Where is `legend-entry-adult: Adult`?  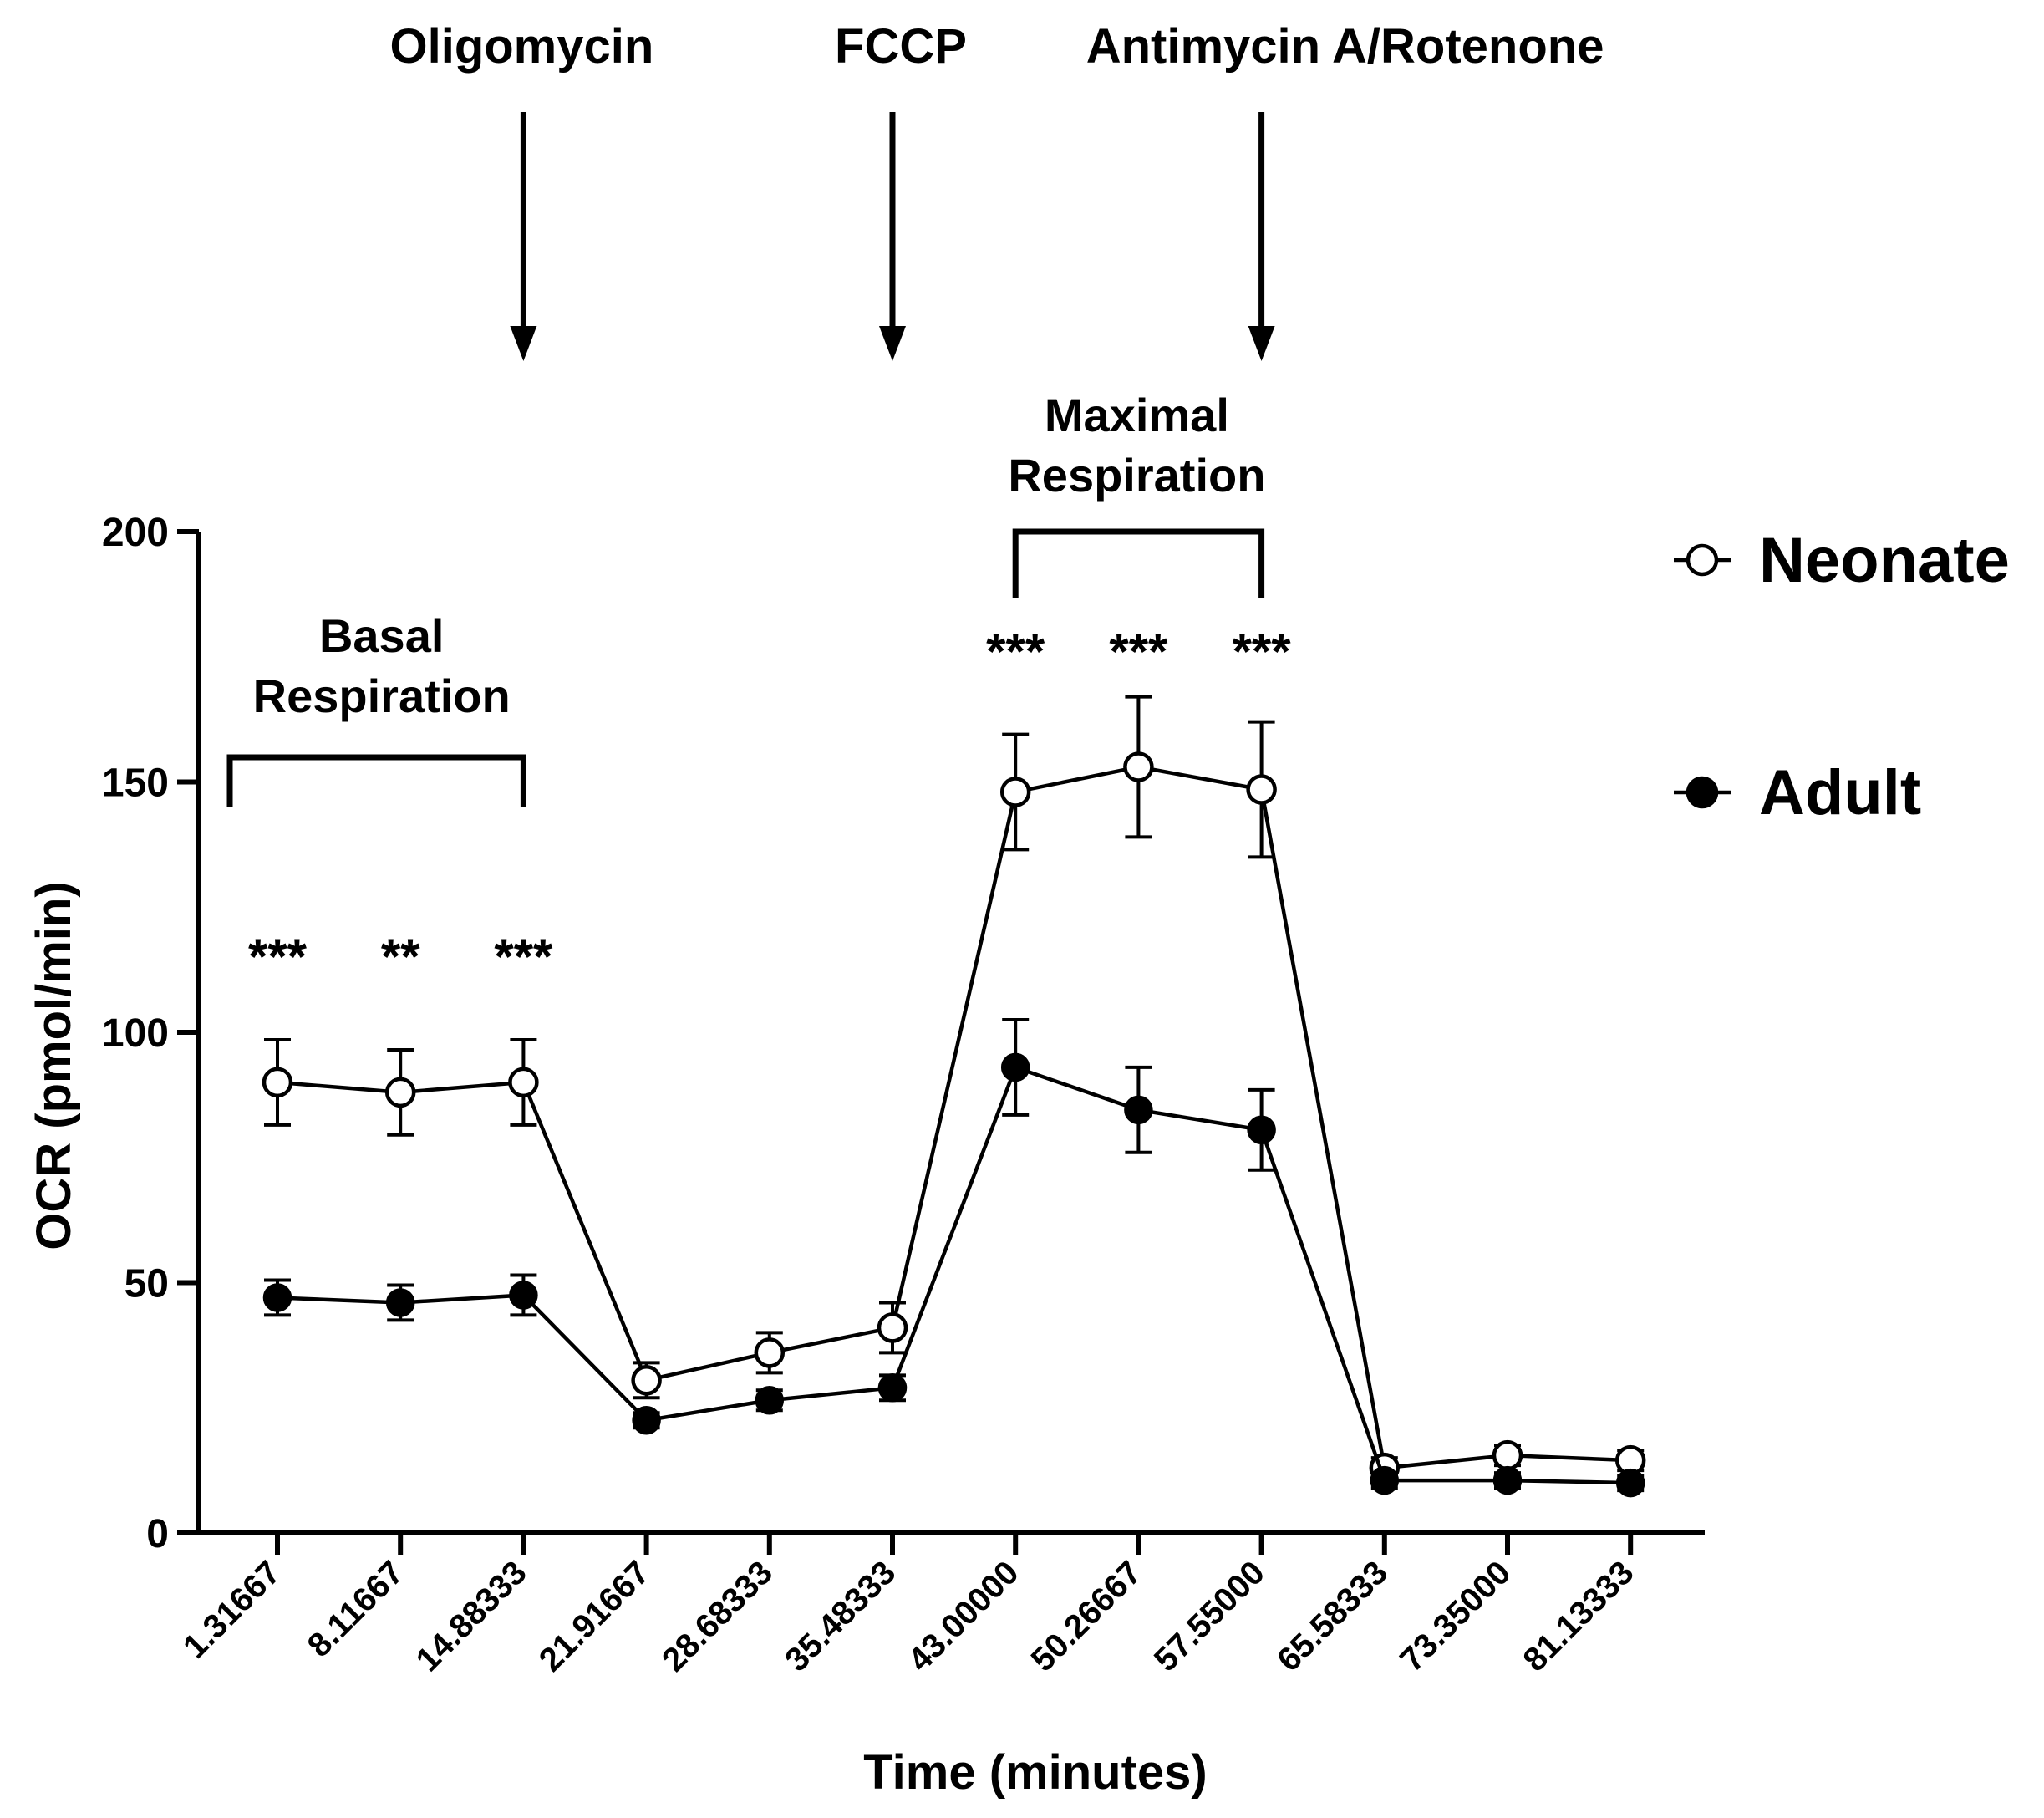
legend-entry-adult: Adult is located at coordinates (1797, 793).